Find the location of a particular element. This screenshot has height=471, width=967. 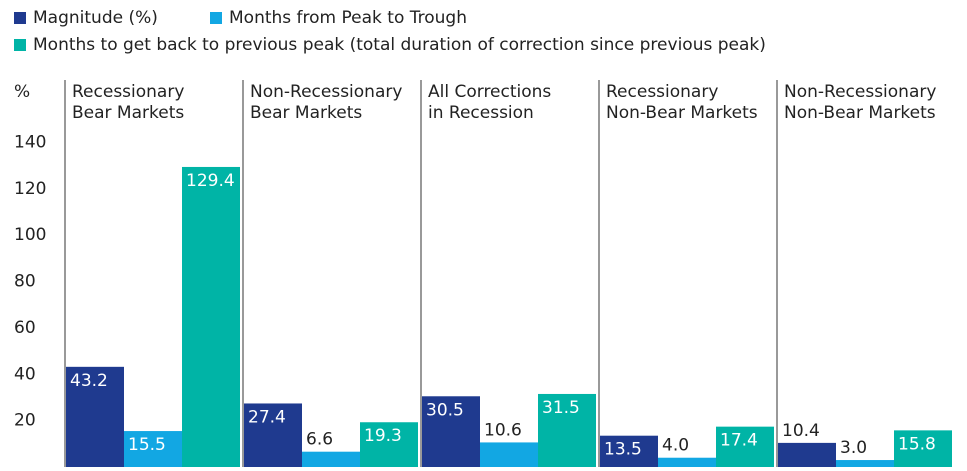

y-tick-label: 20 is located at coordinates (25, 421).